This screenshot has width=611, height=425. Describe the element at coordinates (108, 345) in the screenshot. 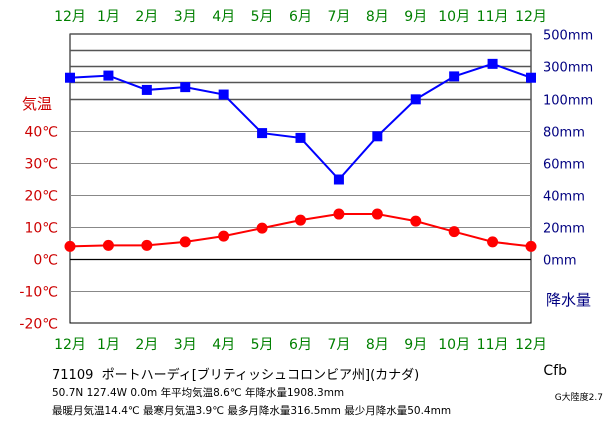

I see `month-label-bottom: 1月` at that location.